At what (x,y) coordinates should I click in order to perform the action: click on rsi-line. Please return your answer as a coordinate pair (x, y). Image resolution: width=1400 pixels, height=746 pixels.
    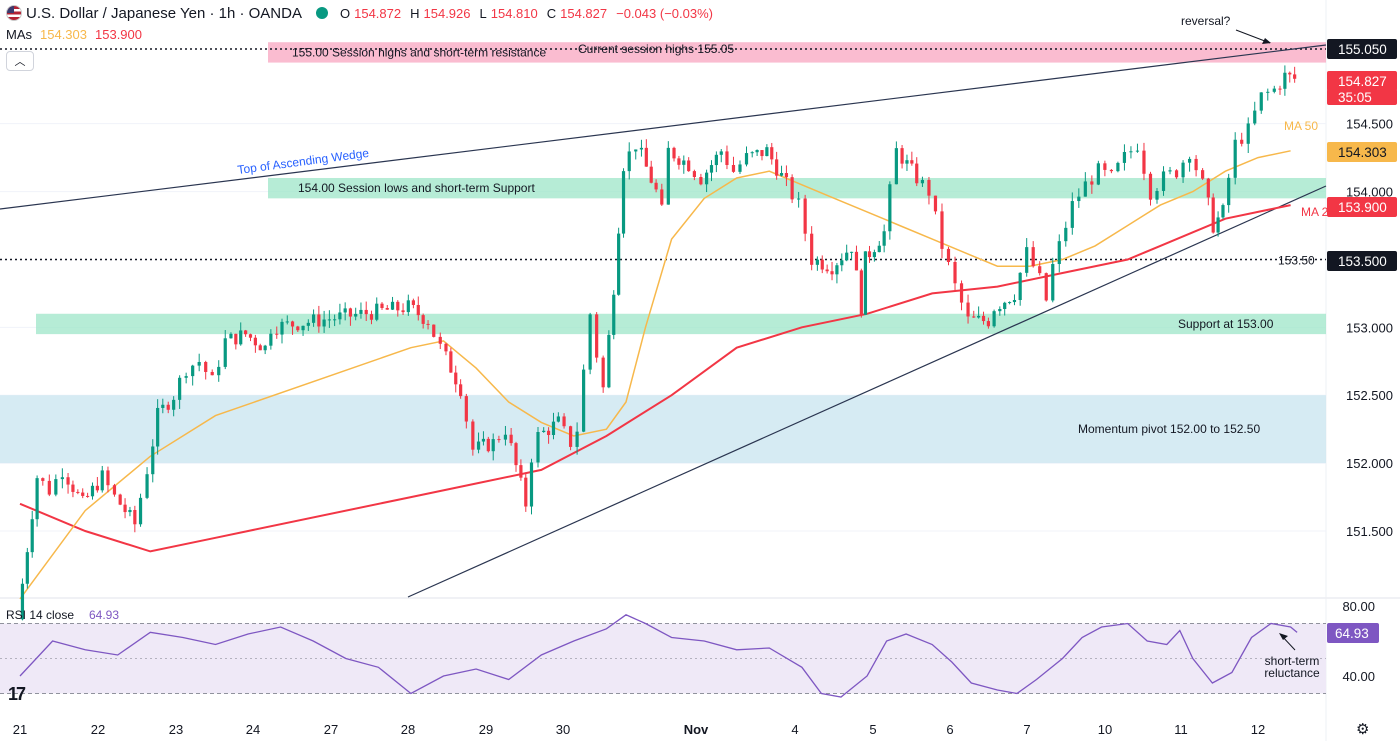
    Looking at the image, I should click on (658, 656).